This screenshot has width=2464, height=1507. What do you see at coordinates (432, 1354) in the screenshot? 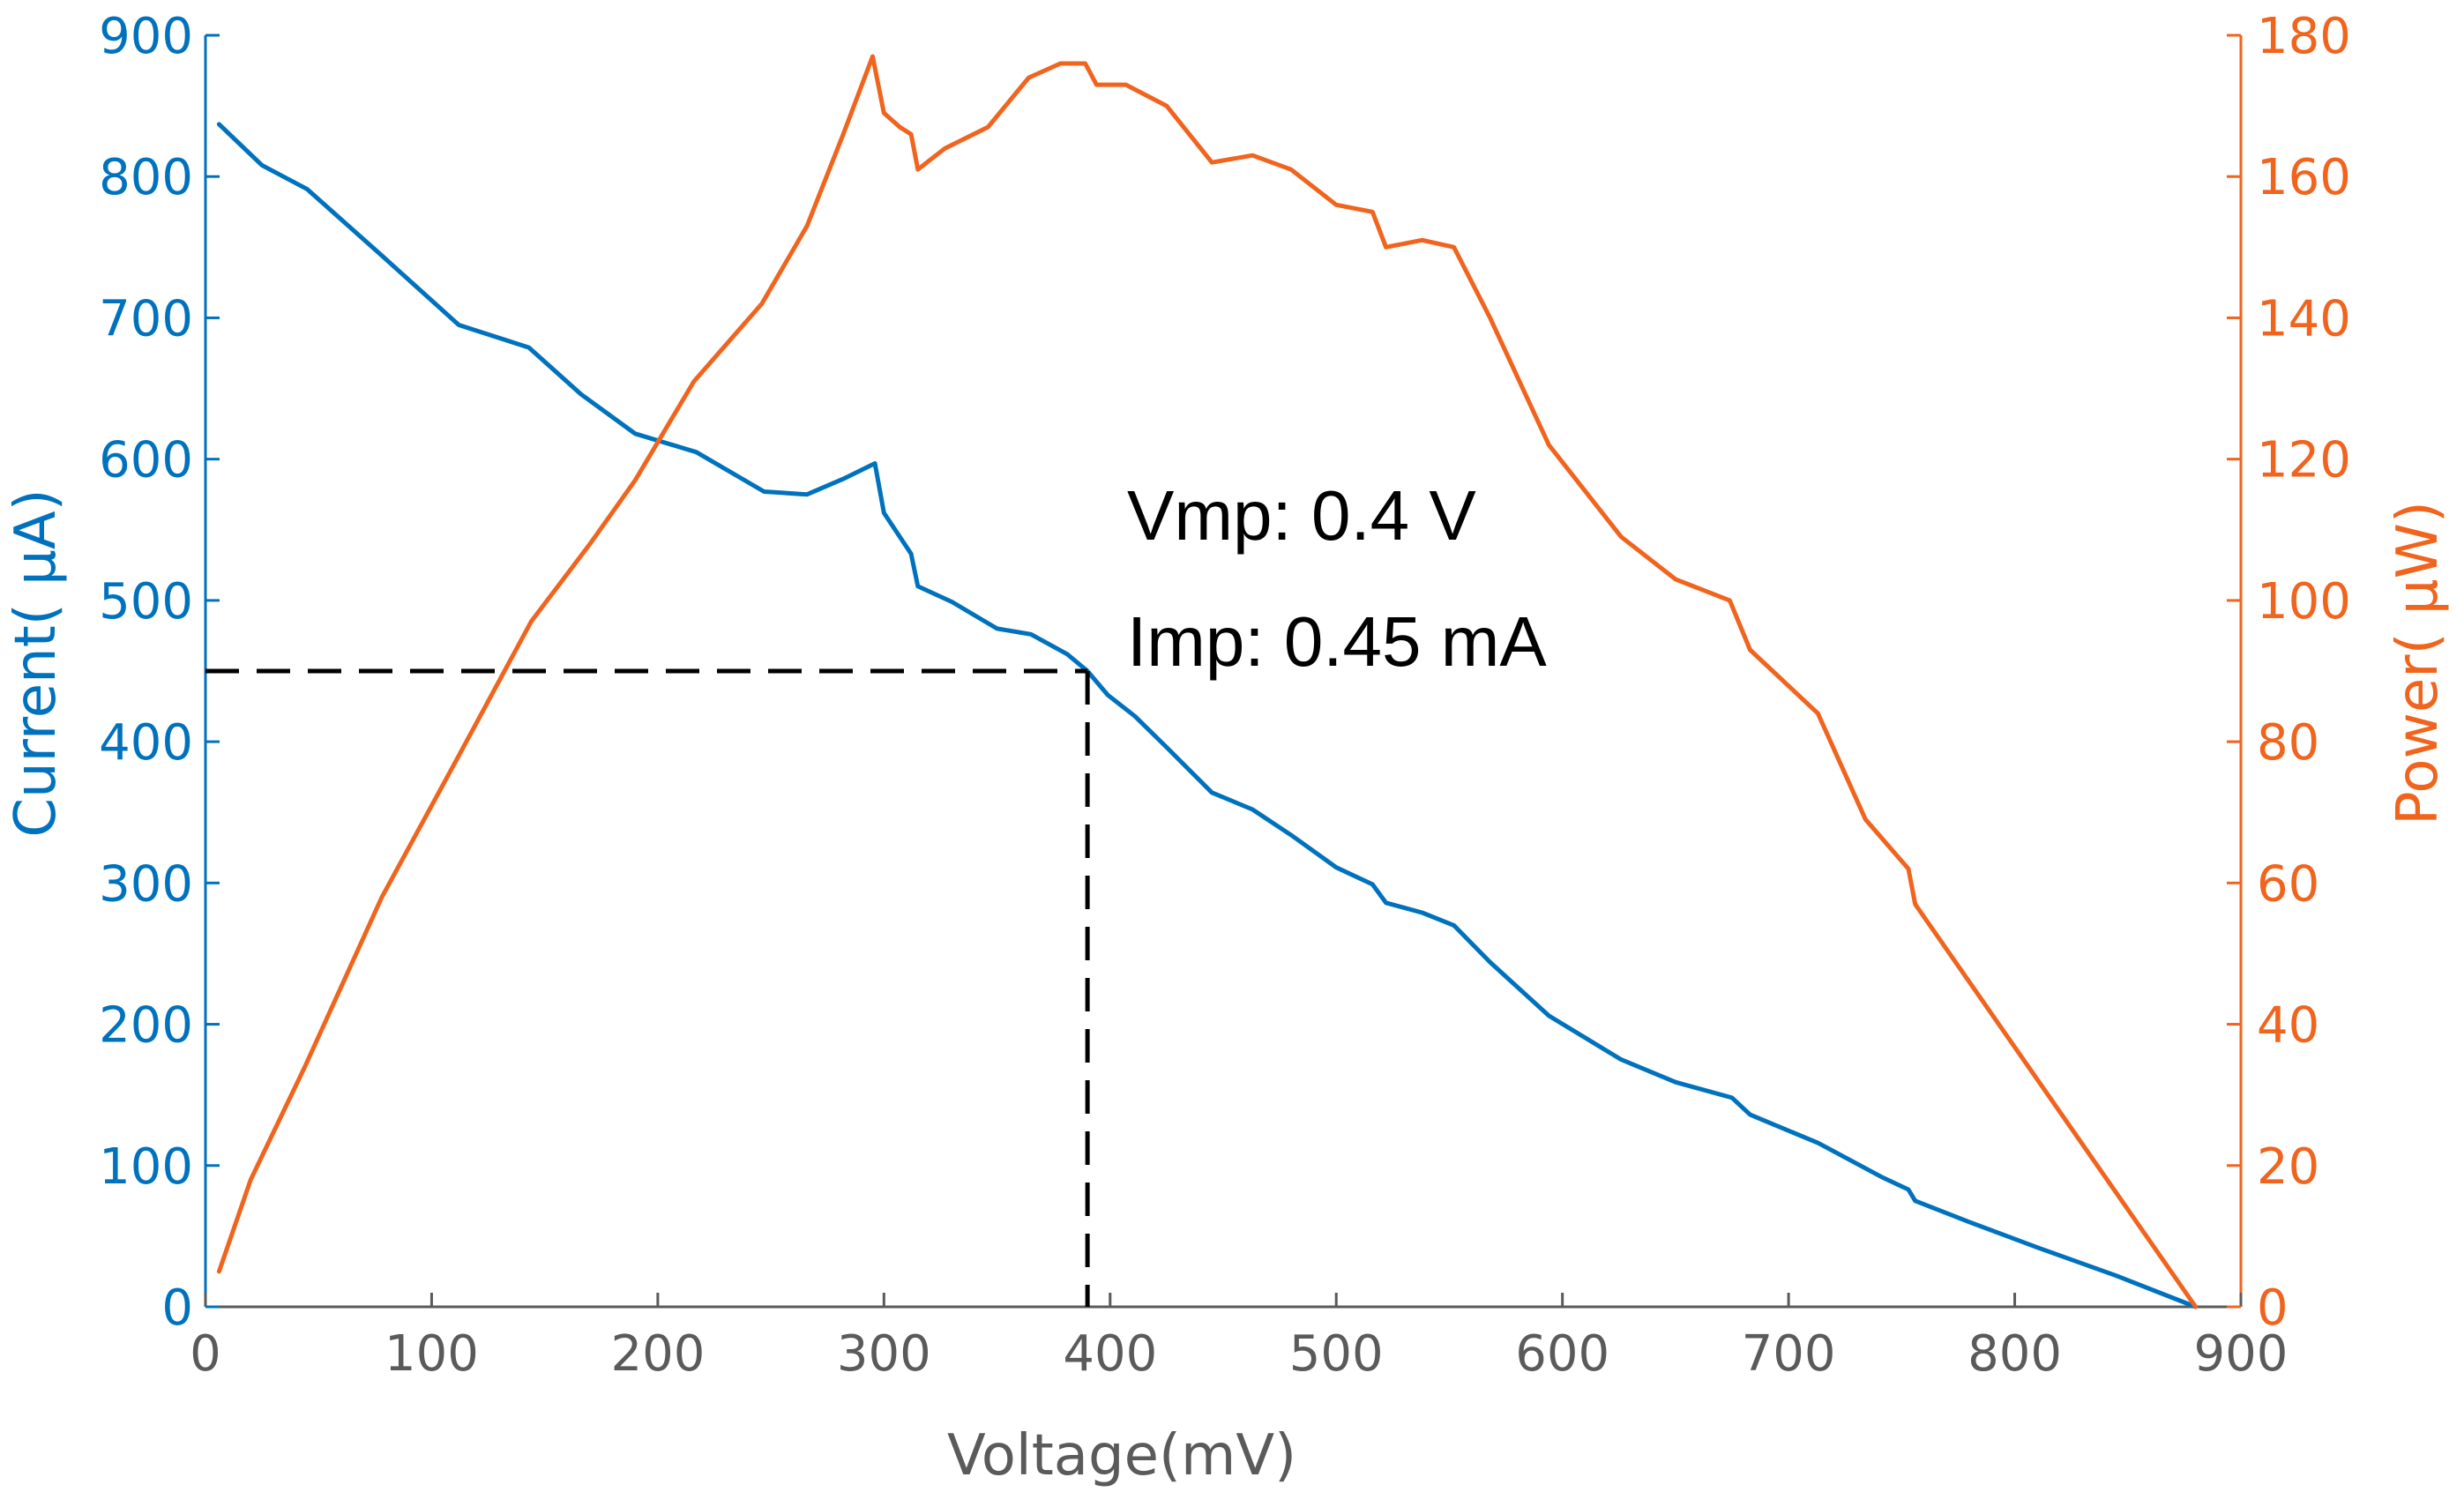
I see `x-tick-label: 100` at bounding box center [432, 1354].